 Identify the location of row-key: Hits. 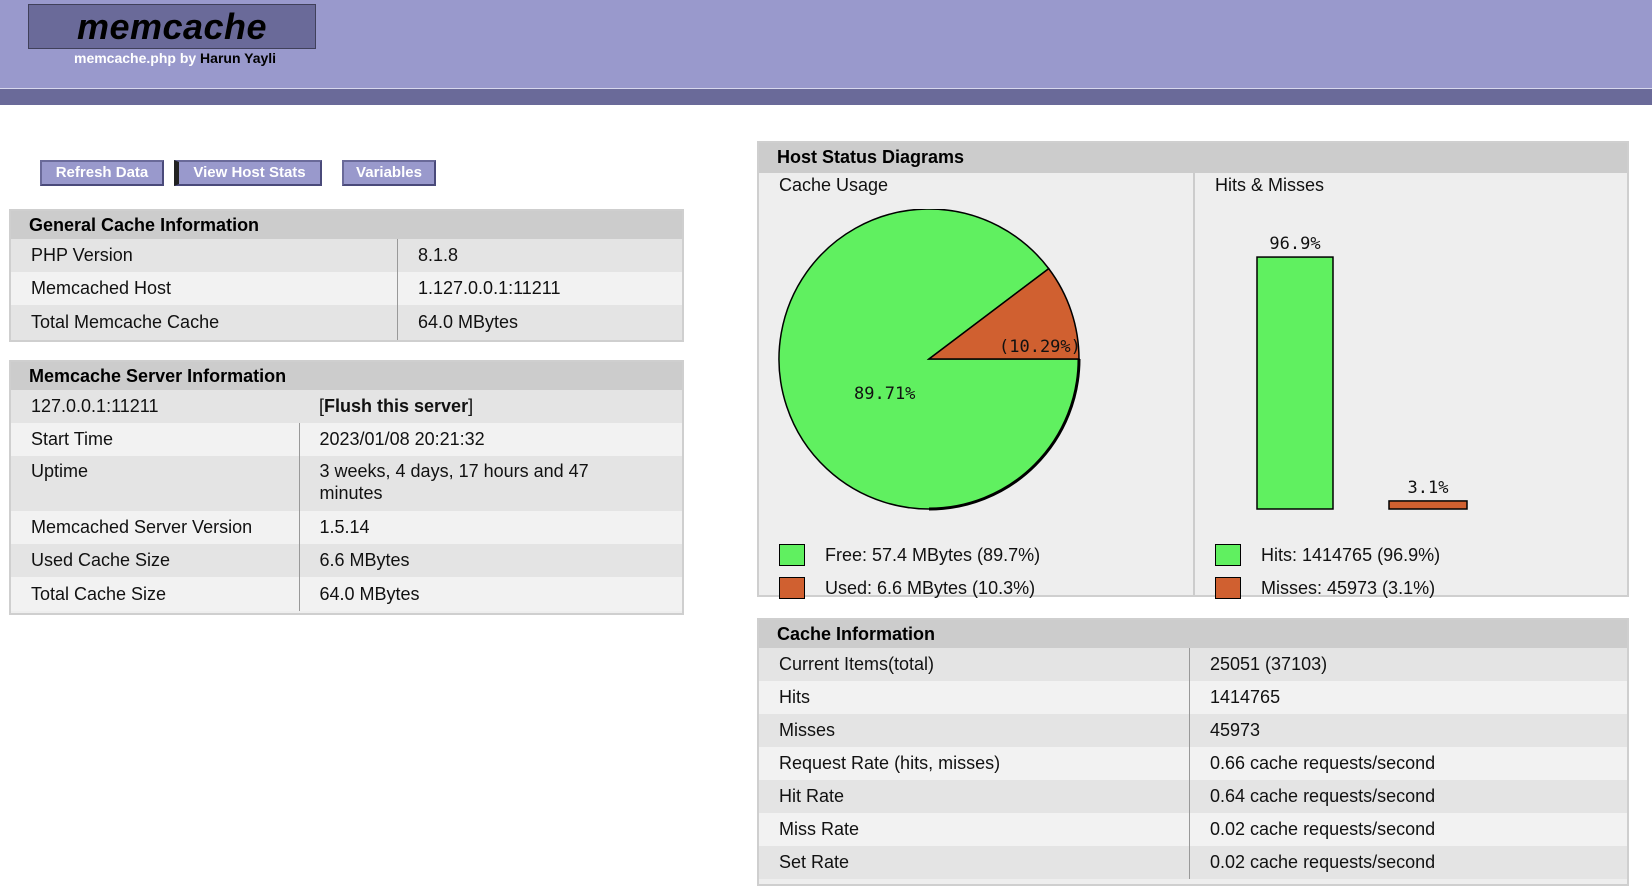
(974, 697).